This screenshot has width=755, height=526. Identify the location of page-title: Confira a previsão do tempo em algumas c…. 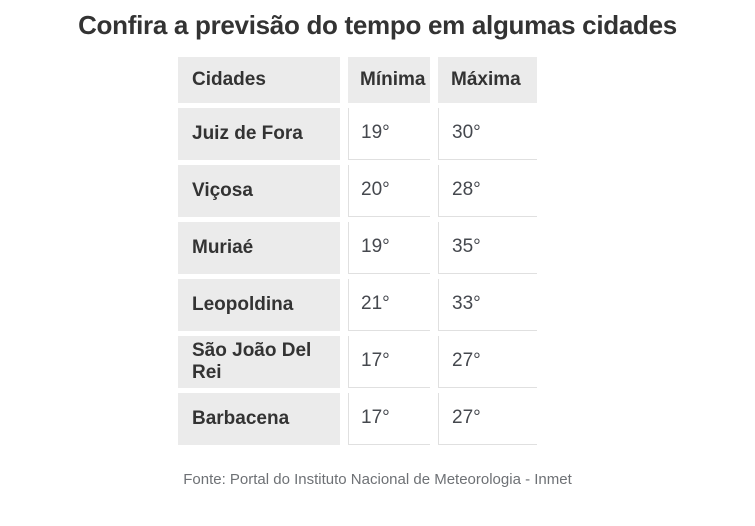
(377, 25).